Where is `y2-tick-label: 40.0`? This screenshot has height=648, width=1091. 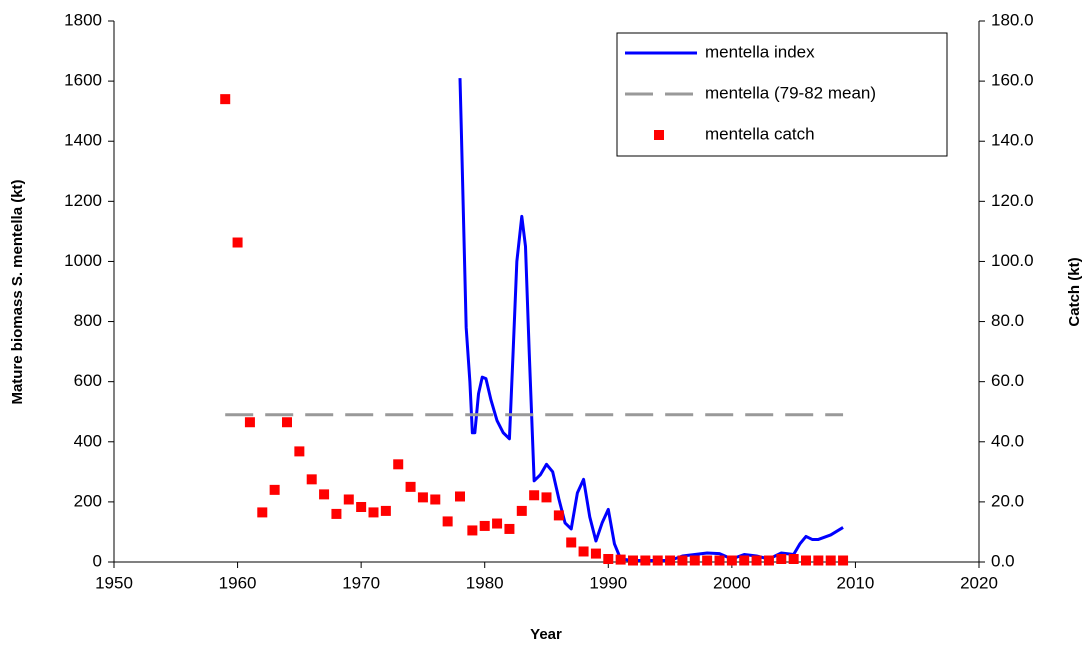
y2-tick-label: 40.0 is located at coordinates (1007, 440).